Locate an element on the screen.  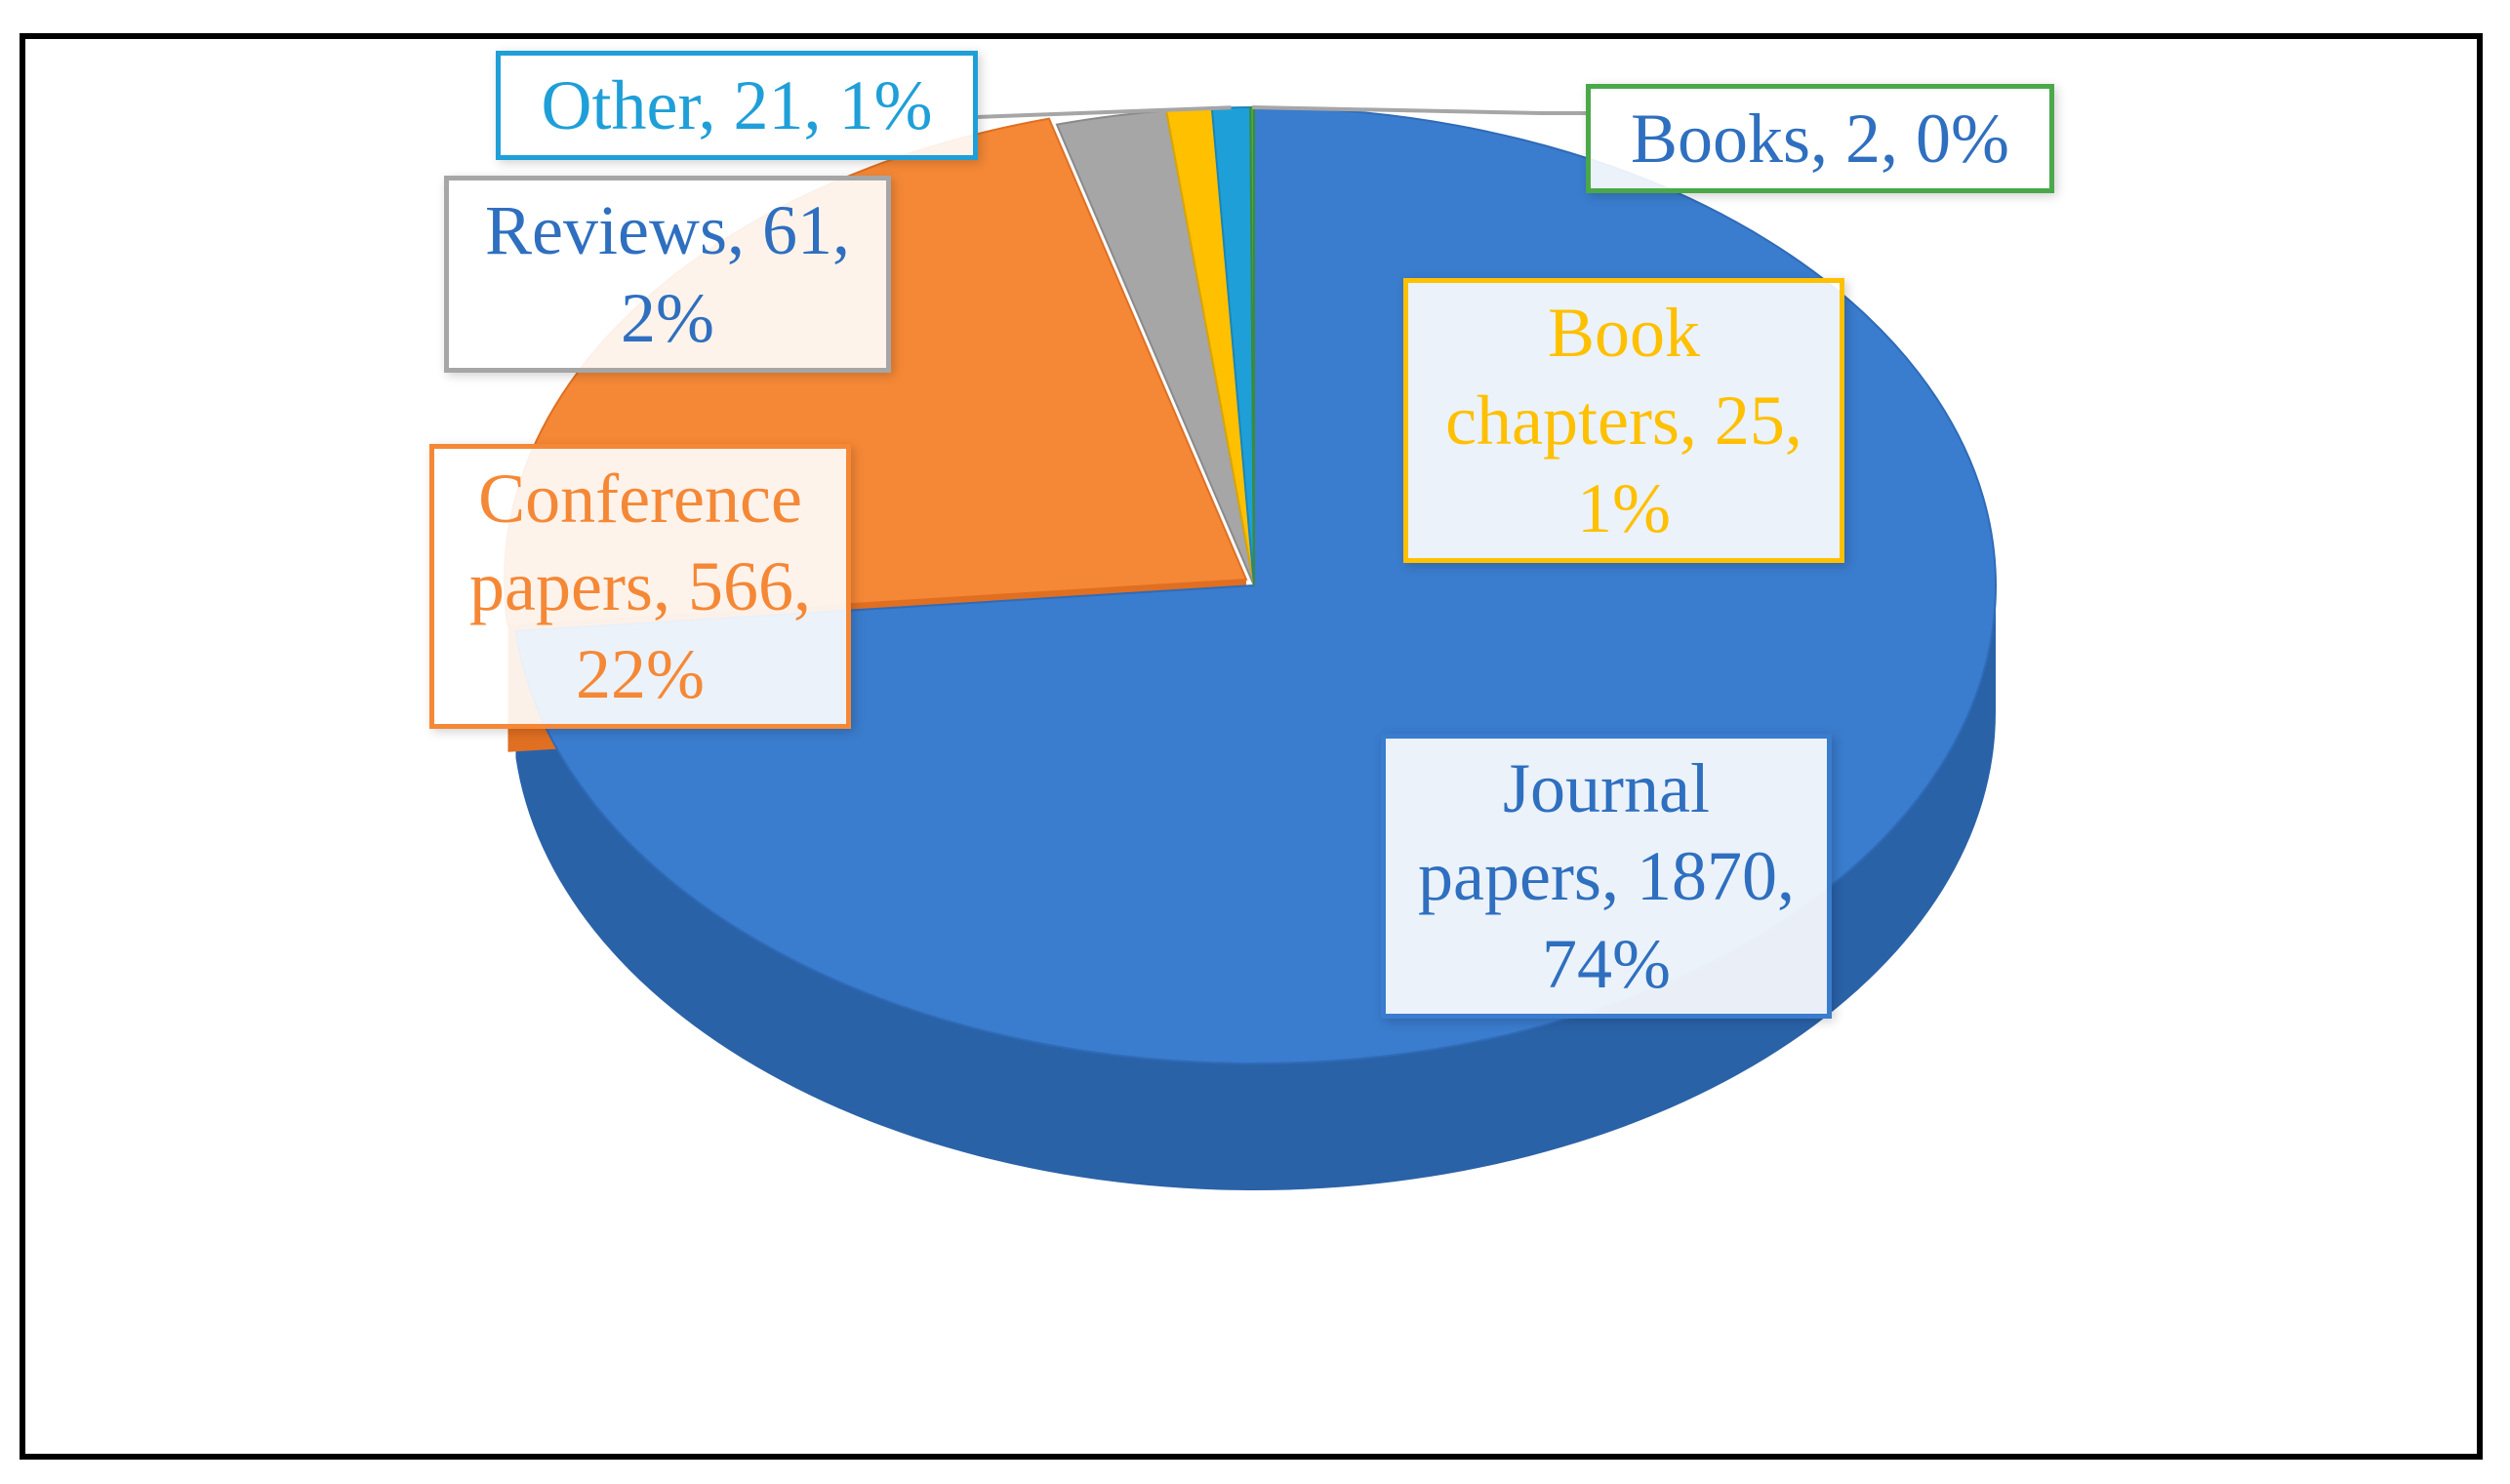
leader-line-books is located at coordinates (1419, 110).